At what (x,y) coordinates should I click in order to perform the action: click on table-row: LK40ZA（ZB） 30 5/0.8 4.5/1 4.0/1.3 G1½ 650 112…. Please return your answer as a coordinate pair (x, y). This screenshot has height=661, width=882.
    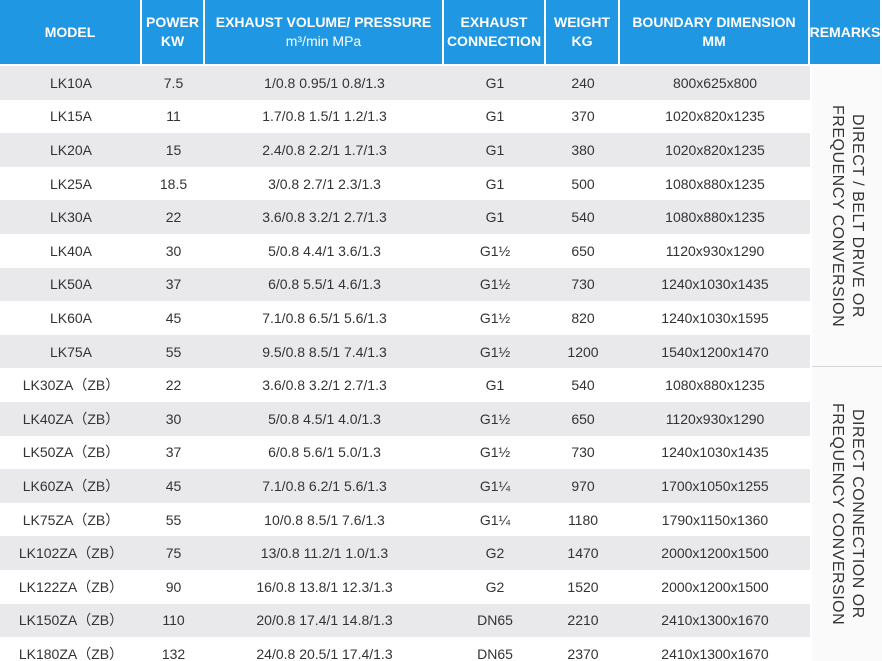
    Looking at the image, I should click on (405, 418).